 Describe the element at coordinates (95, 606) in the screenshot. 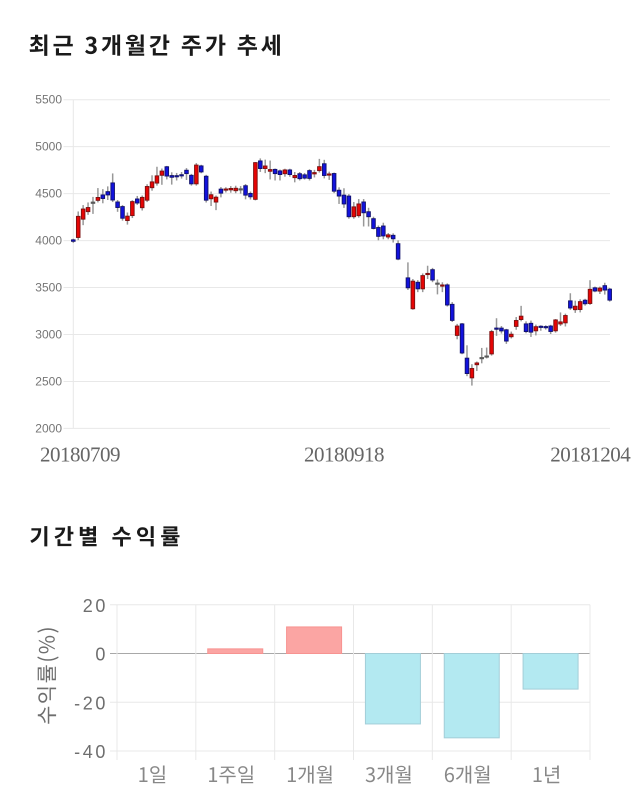

I see `svg-text: 20` at that location.